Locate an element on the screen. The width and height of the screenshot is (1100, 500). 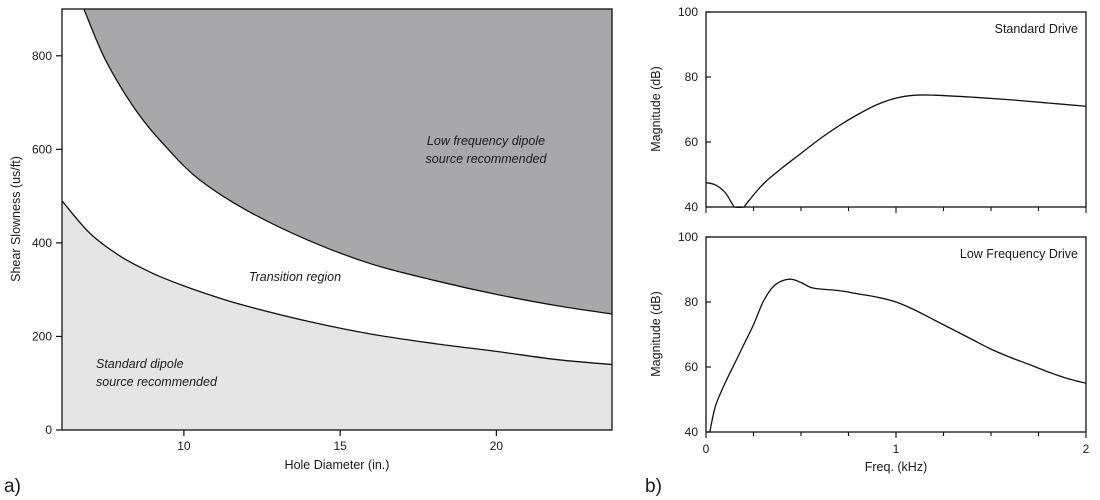
panel-b-bottom-xlabel: Freq. (kHz) is located at coordinates (896, 467).